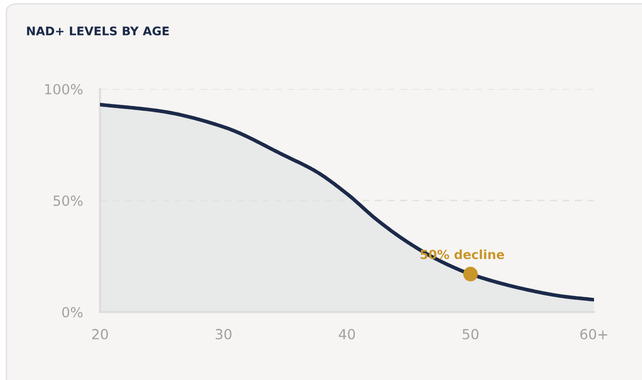  What do you see at coordinates (470, 334) in the screenshot?
I see `x-tick-label: 50` at bounding box center [470, 334].